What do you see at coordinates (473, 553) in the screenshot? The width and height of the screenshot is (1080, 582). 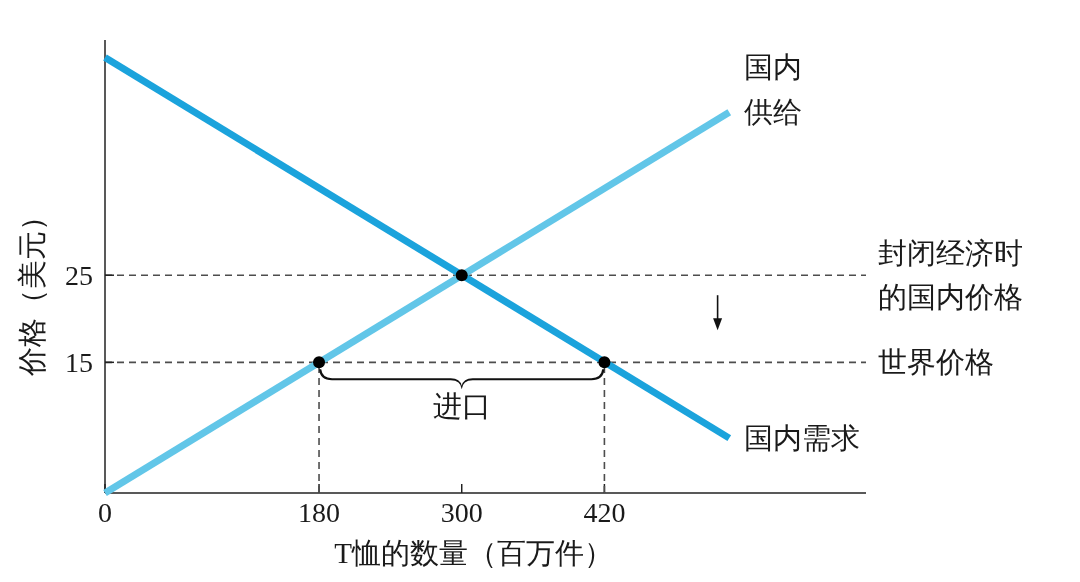 I see `xlabel: T恤的数量（百万件）` at bounding box center [473, 553].